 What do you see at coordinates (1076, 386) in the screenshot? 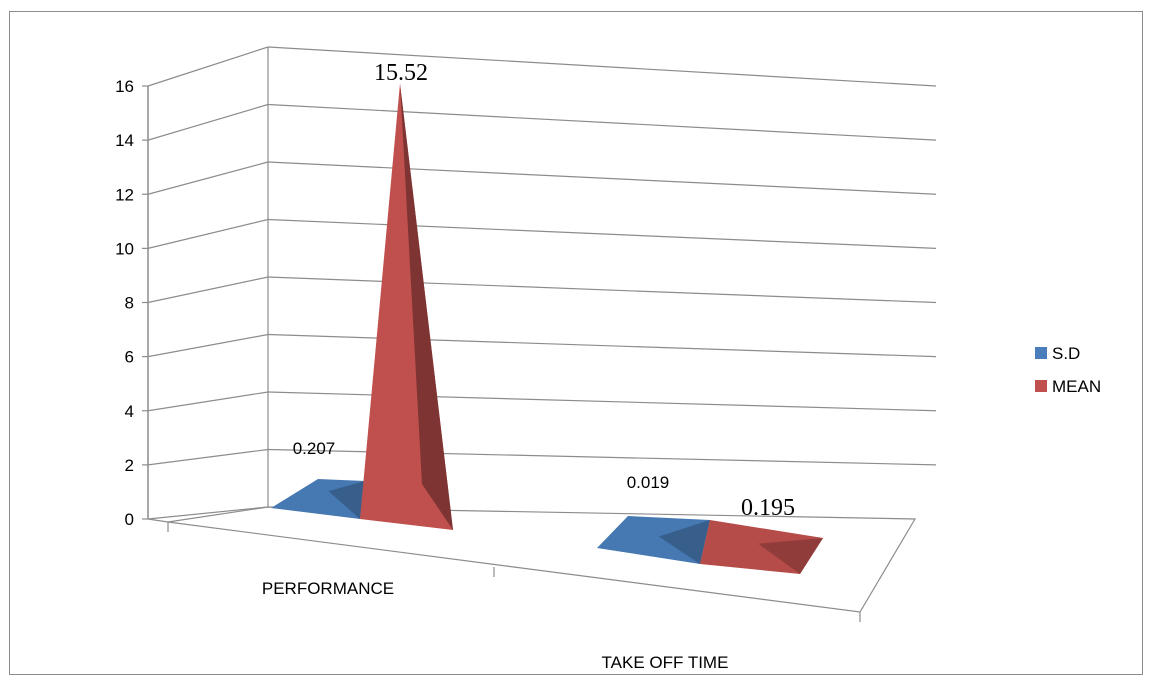
I see `legend-label-mean: MEAN` at bounding box center [1076, 386].